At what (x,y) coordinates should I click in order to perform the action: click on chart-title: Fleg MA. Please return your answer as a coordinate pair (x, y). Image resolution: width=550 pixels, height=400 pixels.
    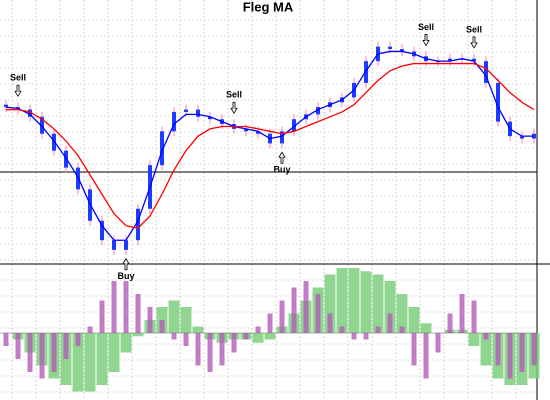
    Looking at the image, I should click on (268, 7).